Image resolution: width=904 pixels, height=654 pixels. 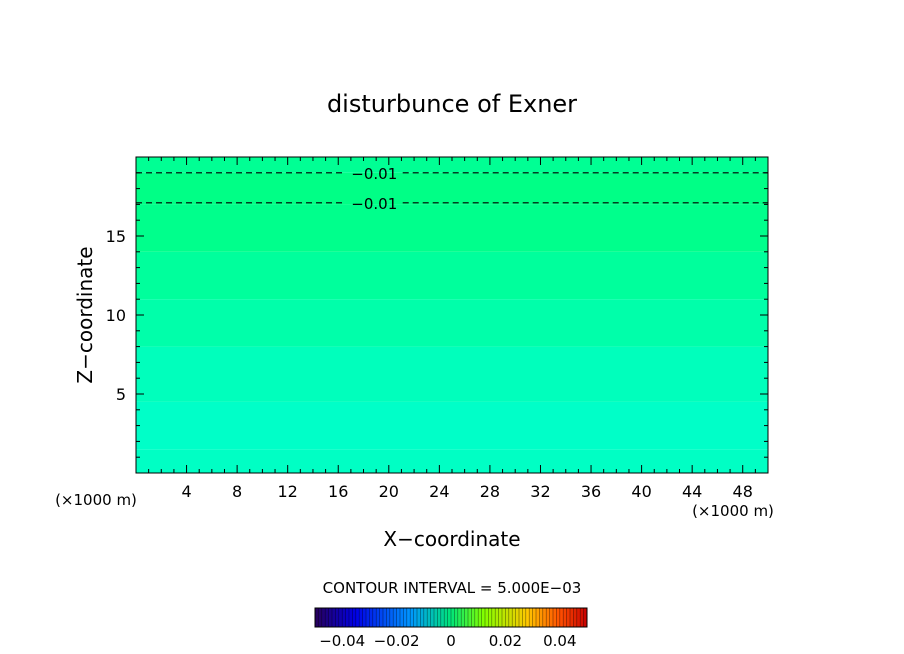 What do you see at coordinates (237, 491) in the screenshot?
I see `x-tick-label-1: 8` at bounding box center [237, 491].